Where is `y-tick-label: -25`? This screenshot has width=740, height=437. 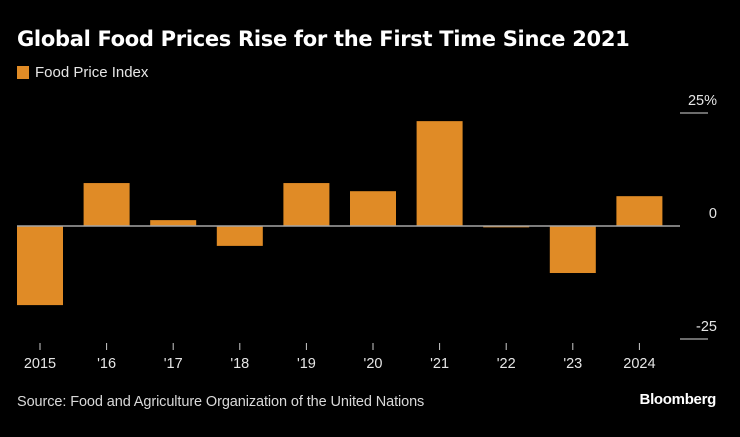 y-tick-label: -25 is located at coordinates (706, 327).